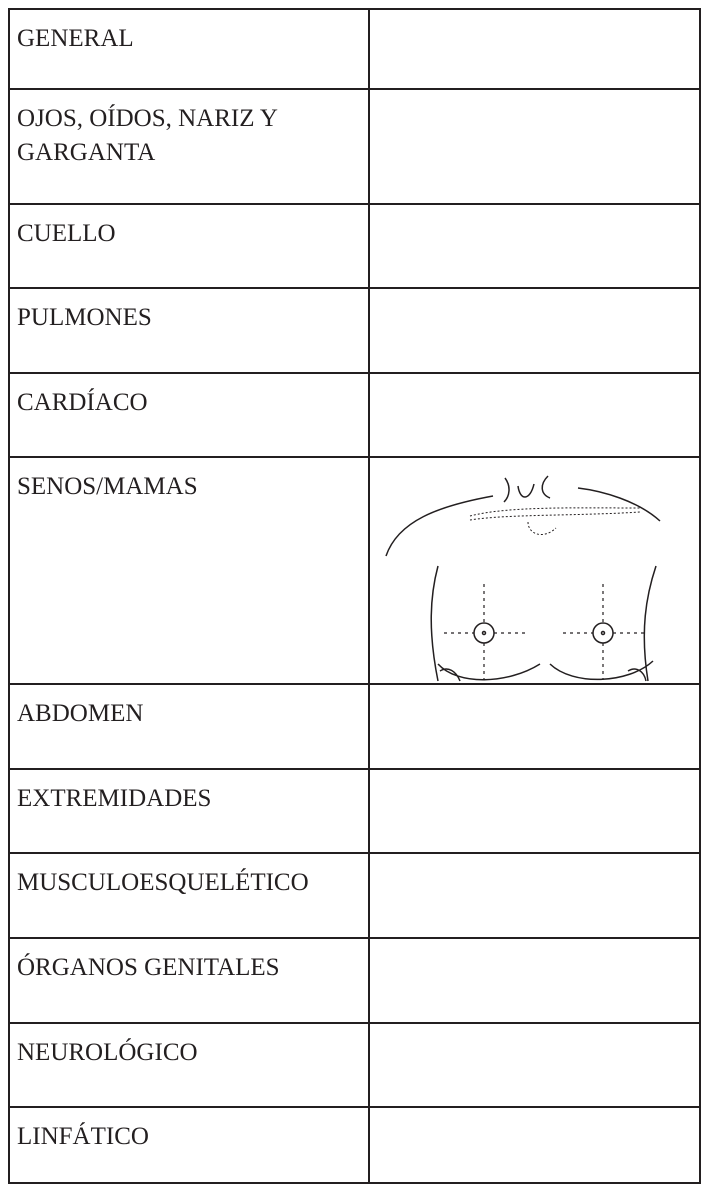 This screenshot has width=701, height=1184. What do you see at coordinates (353, 811) in the screenshot?
I see `form-row: EXTREMIDADES` at bounding box center [353, 811].